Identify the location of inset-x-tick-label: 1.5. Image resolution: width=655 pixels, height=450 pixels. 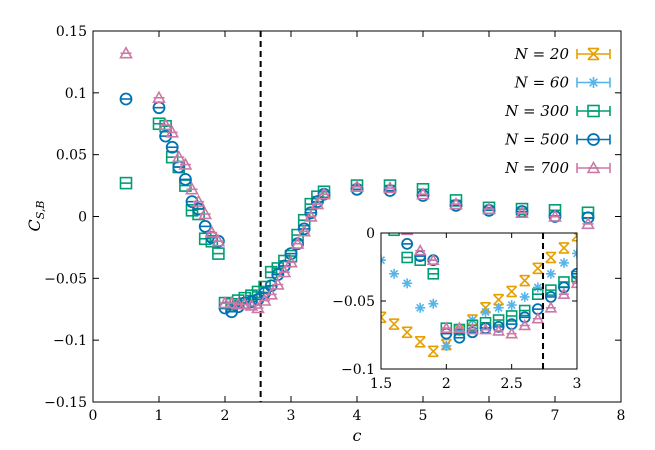
(381, 384).